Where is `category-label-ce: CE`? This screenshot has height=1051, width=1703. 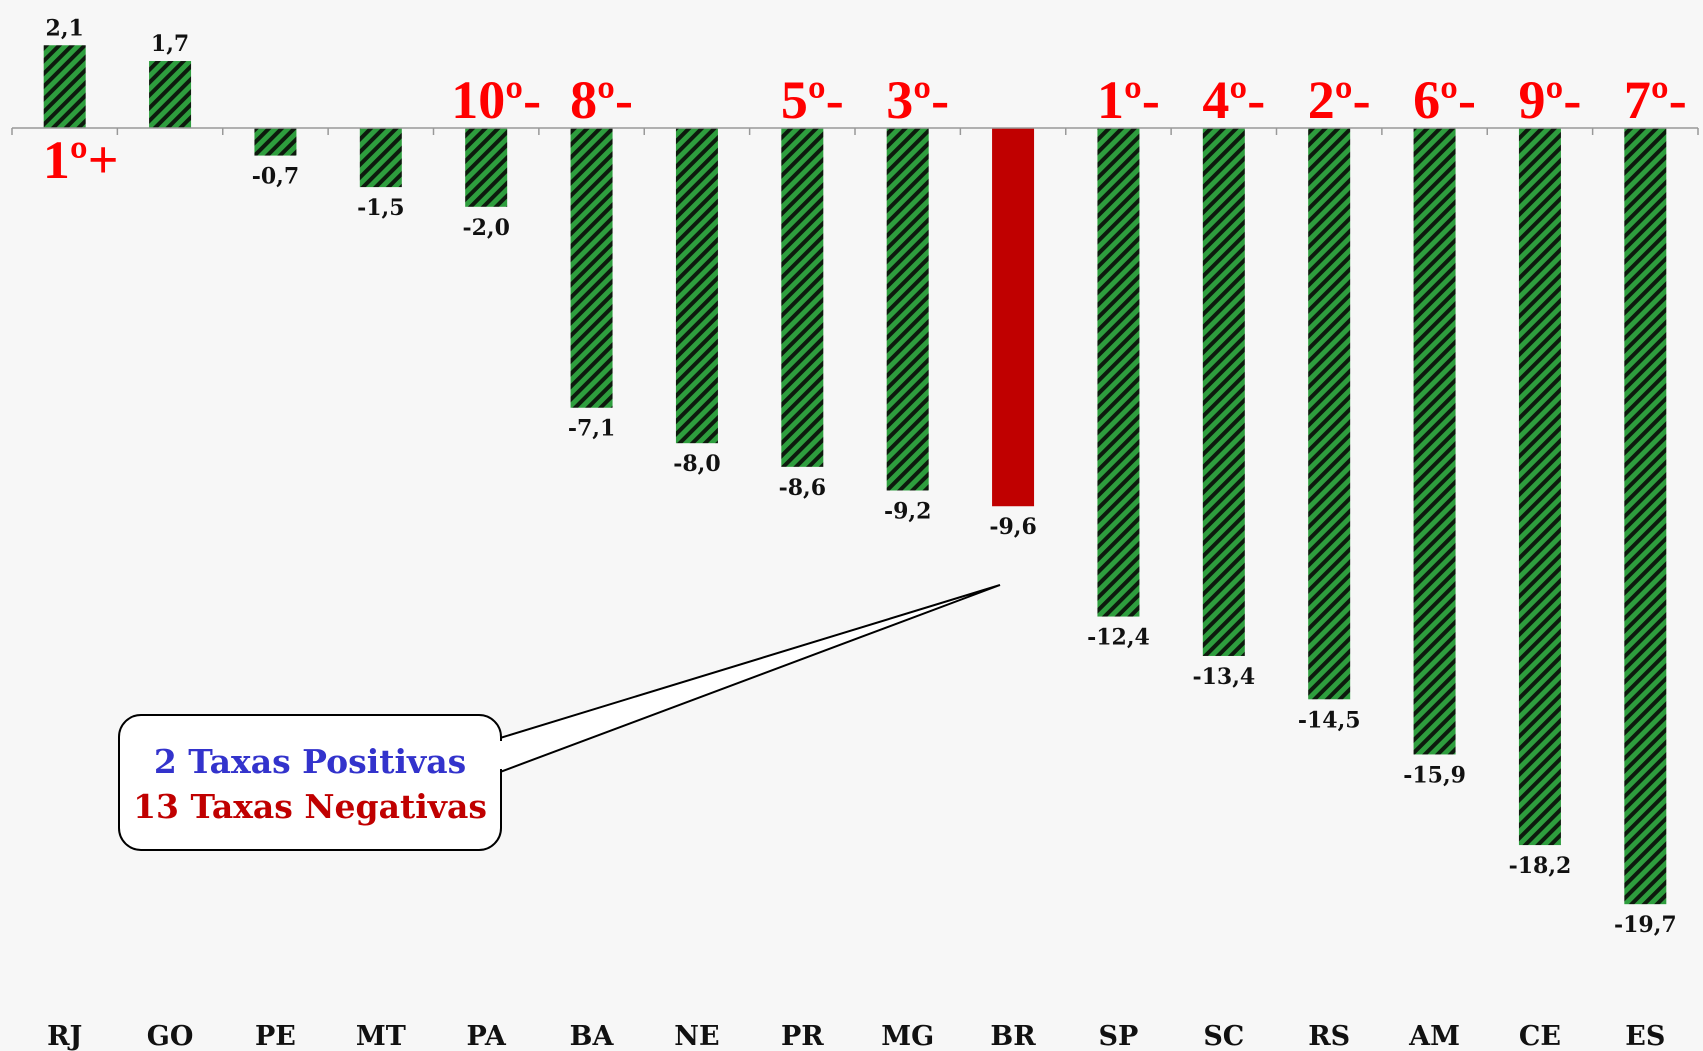
category-label-ce: CE is located at coordinates (1540, 1036).